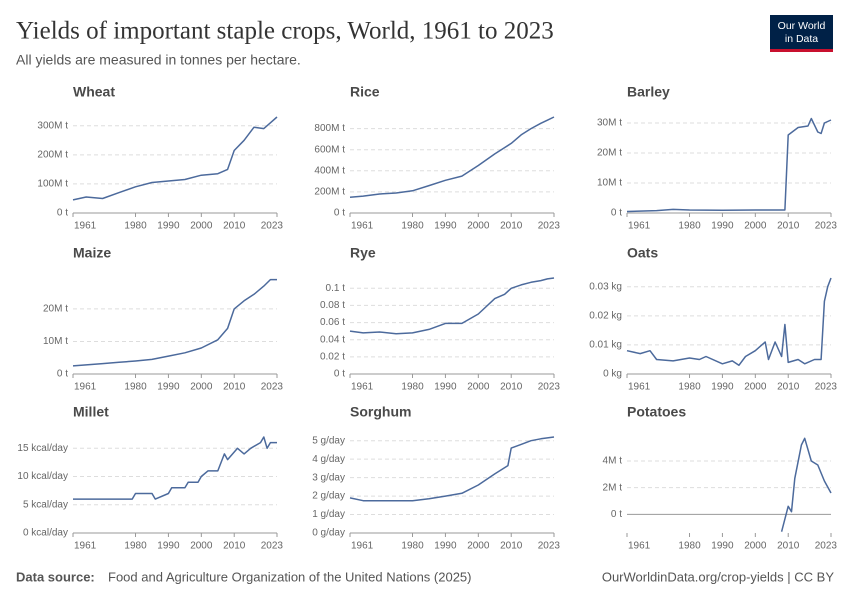  What do you see at coordinates (328, 533) in the screenshot?
I see `y-tick-label: 0 g/day` at bounding box center [328, 533].